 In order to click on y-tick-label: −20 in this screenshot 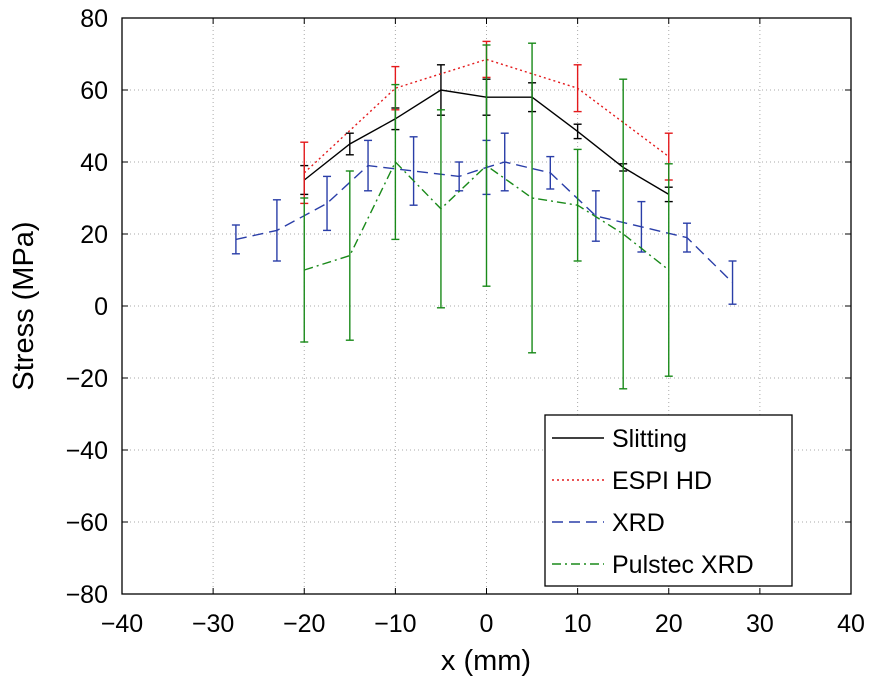, I will do `click(87, 379)`.